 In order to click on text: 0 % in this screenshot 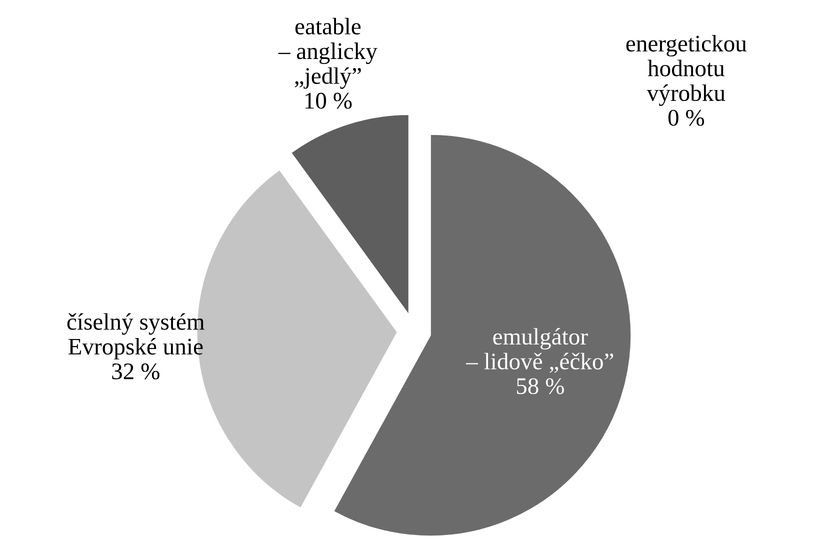, I will do `click(686, 118)`.